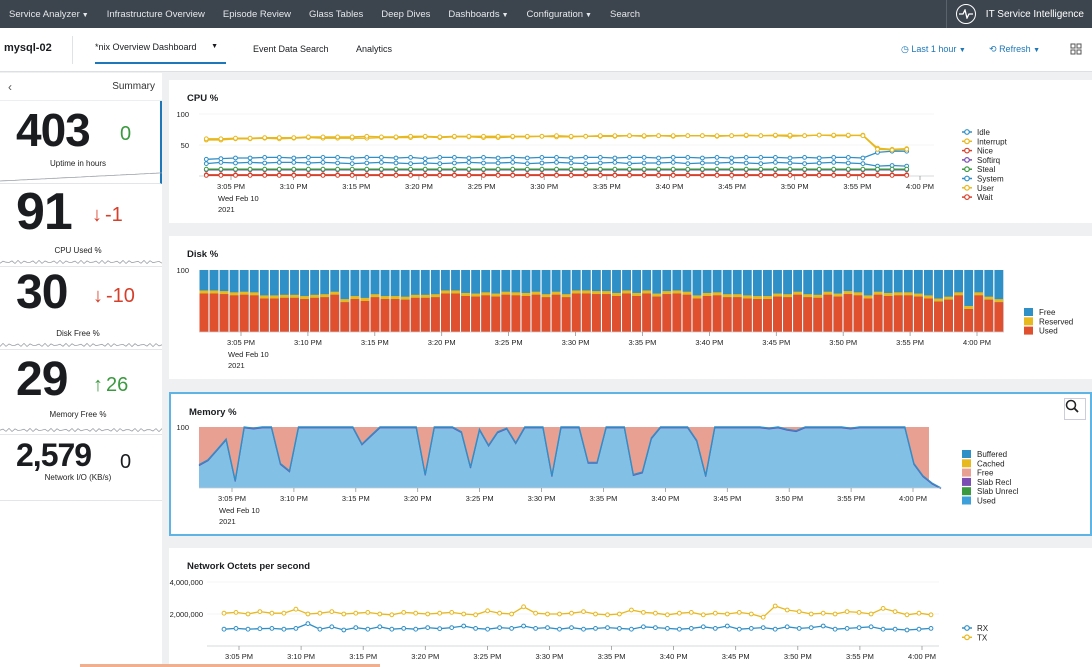 Image resolution: width=1092 pixels, height=667 pixels. Describe the element at coordinates (98, 296) in the screenshot. I see `arrow-down-icon: ↓` at that location.